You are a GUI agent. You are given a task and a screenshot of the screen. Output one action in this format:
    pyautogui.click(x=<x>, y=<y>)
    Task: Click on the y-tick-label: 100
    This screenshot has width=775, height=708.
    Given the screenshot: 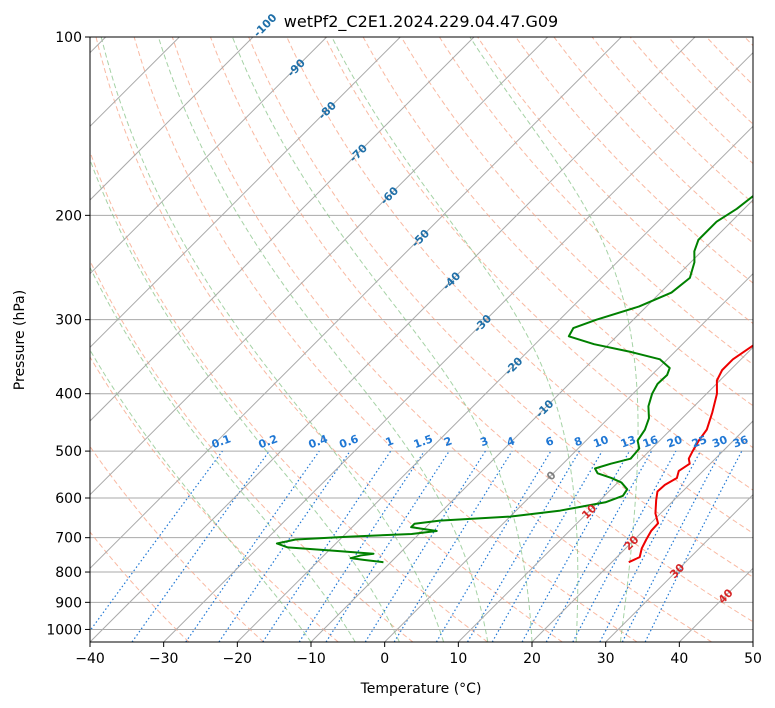 What is the action you would take?
    pyautogui.click(x=68, y=38)
    